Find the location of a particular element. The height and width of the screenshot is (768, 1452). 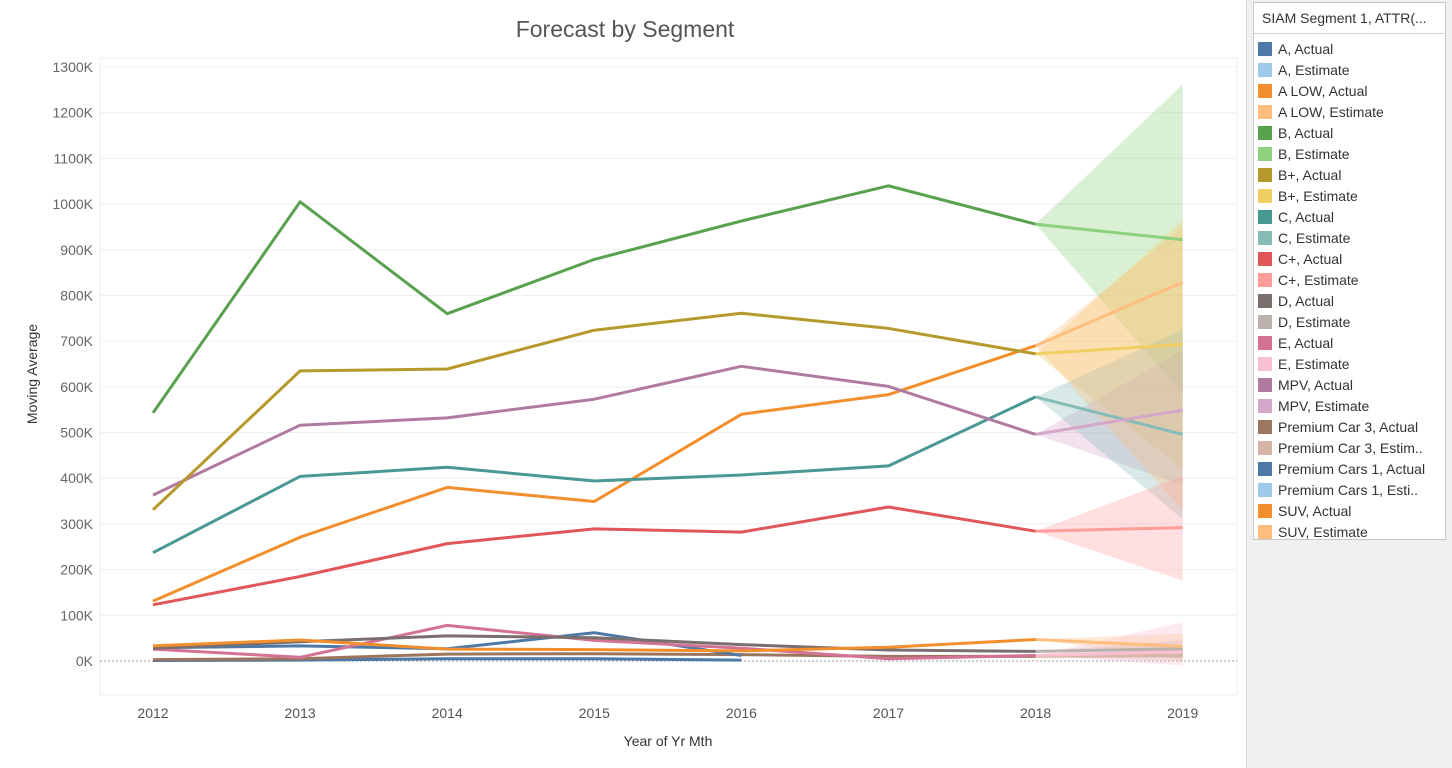

legend-label: B, Estimate is located at coordinates (1314, 153).